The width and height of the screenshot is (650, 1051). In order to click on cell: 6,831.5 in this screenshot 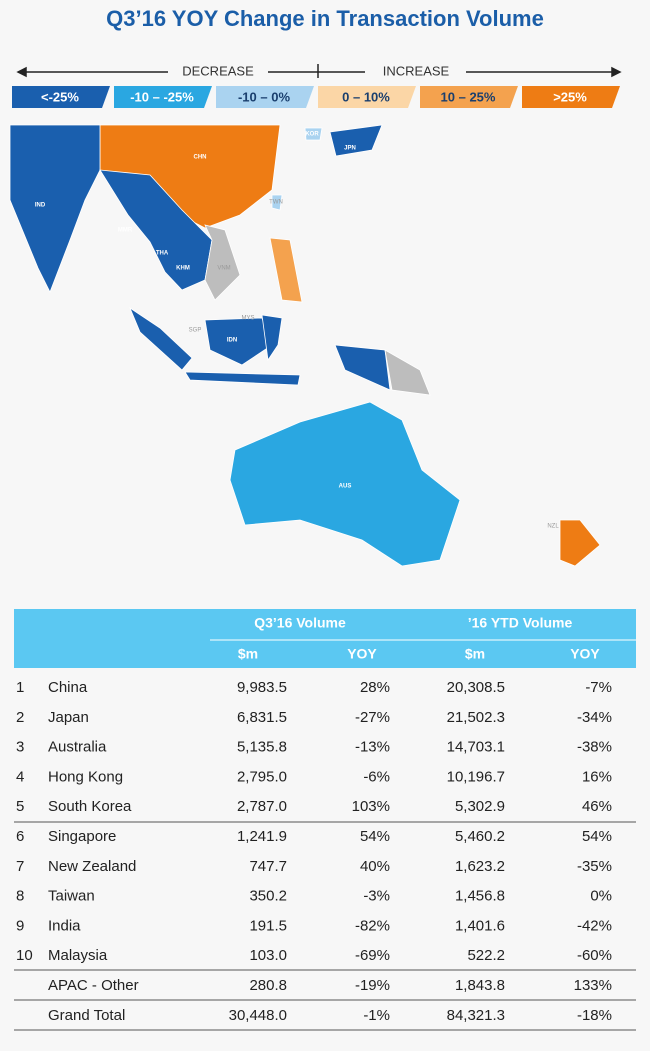, I will do `click(262, 717)`.